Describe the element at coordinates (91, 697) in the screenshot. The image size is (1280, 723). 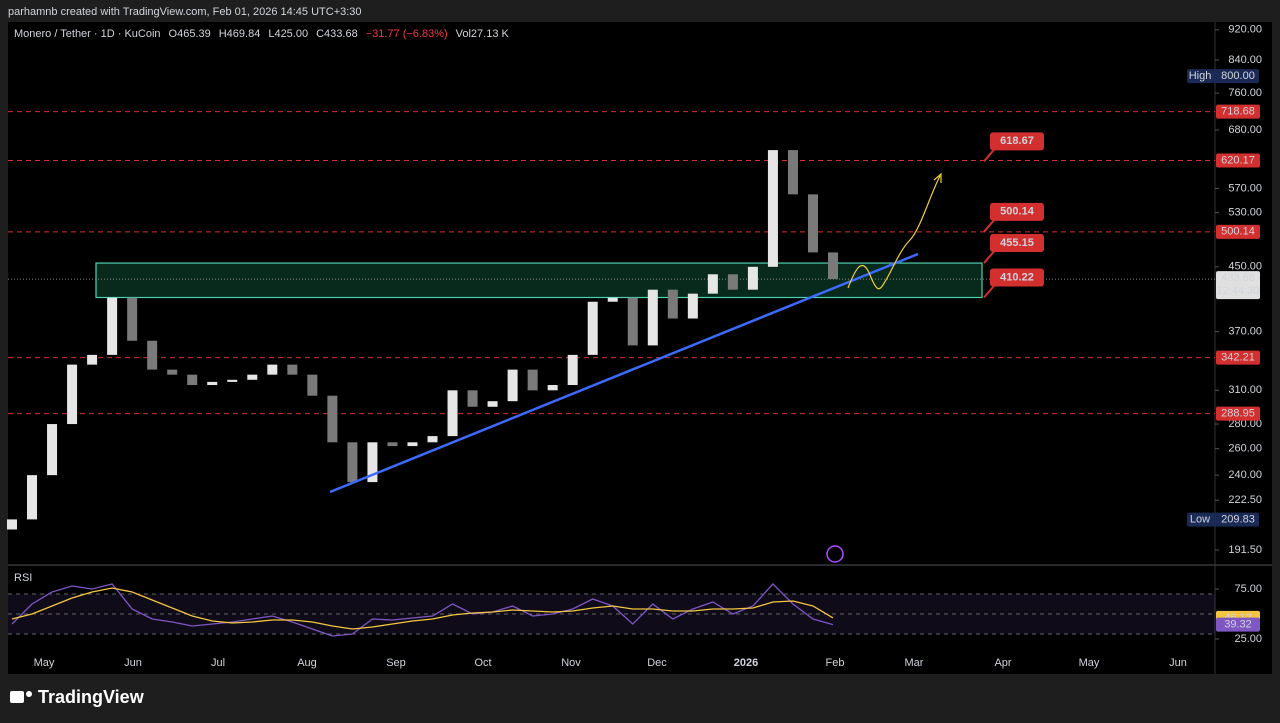
I see `brand: TradingView` at that location.